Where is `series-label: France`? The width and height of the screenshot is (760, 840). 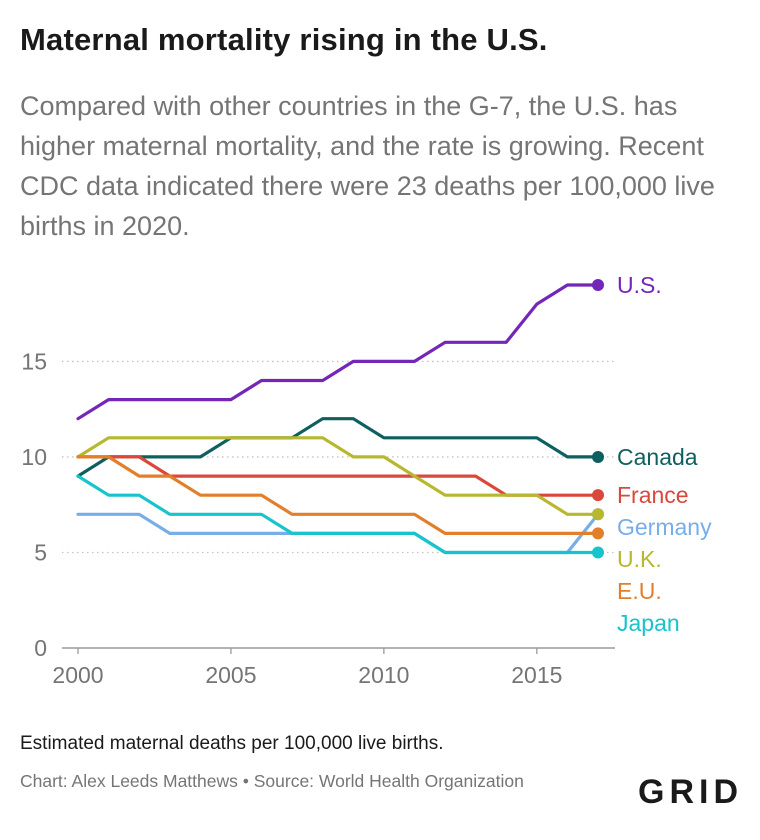 series-label: France is located at coordinates (653, 495).